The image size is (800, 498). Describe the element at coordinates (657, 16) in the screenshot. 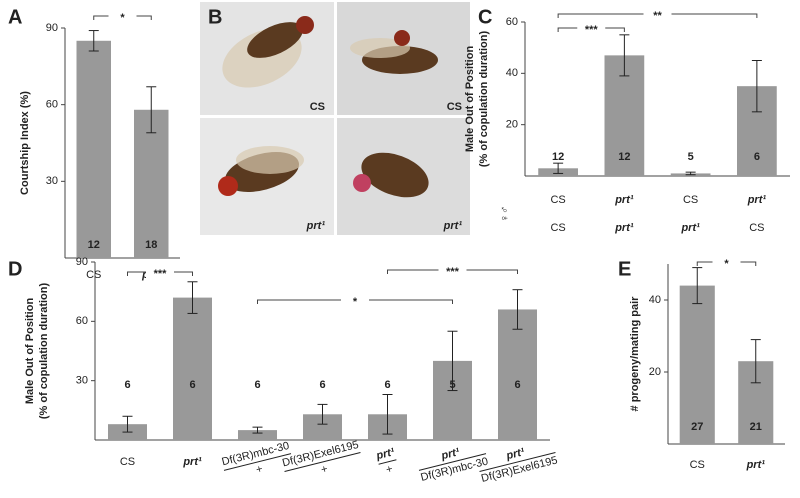

I see `significance-label: **` at that location.